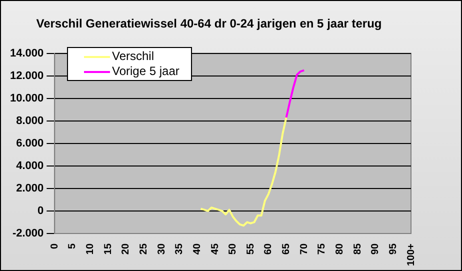 The image size is (462, 271). I want to click on x-tick-label: 80, so click(340, 249).